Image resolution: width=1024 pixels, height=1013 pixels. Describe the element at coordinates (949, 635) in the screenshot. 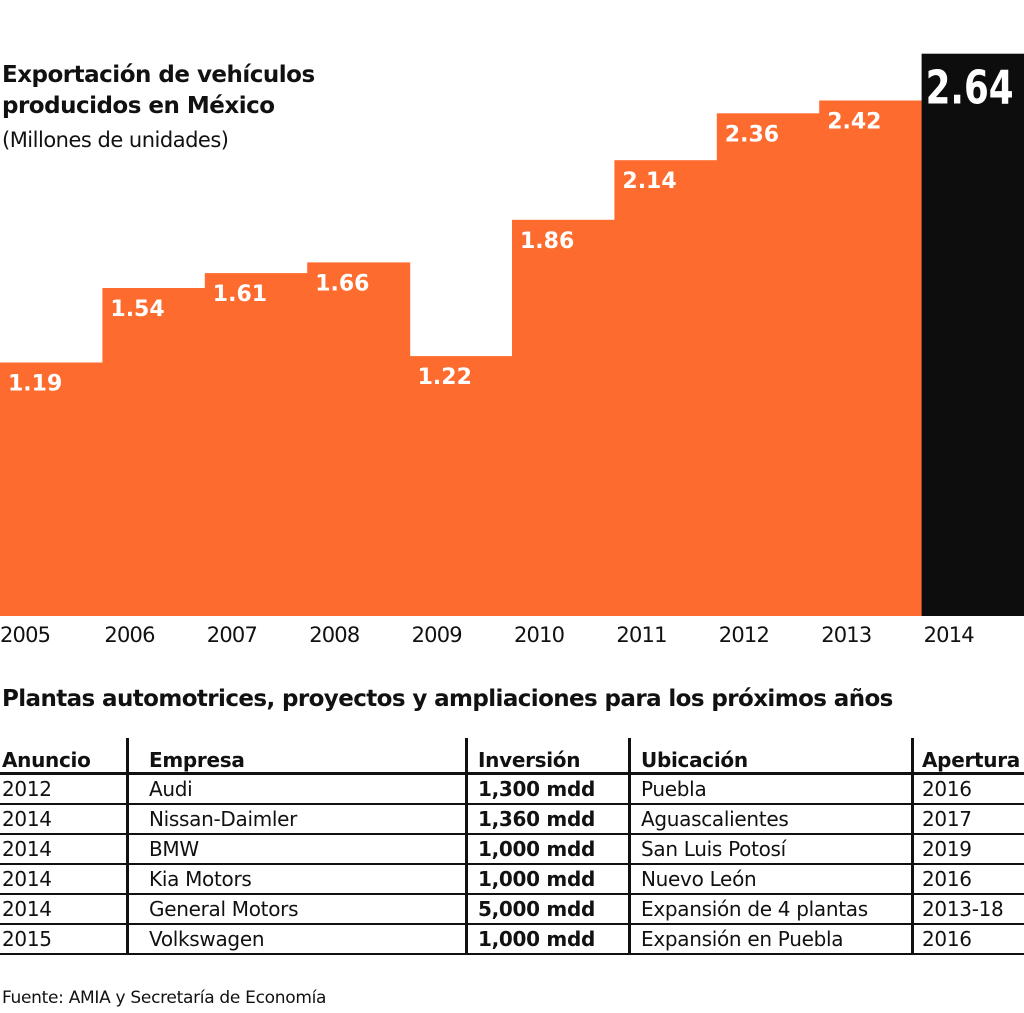

I see `x-tick-label-2014: 2014` at that location.